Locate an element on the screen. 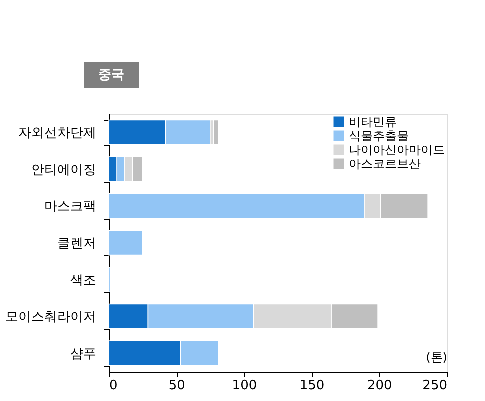  legend-label: 식물추출물 is located at coordinates (379, 136).